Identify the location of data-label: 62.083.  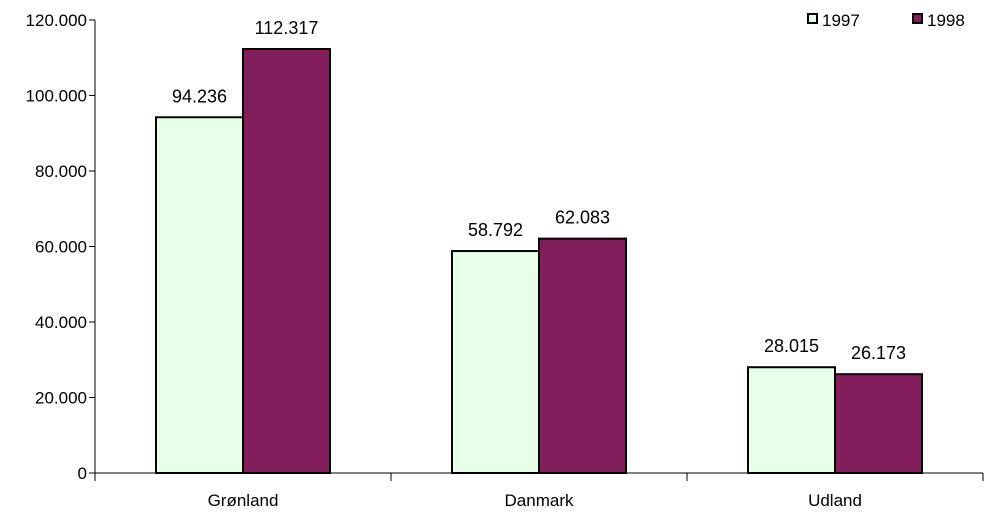
(582, 218).